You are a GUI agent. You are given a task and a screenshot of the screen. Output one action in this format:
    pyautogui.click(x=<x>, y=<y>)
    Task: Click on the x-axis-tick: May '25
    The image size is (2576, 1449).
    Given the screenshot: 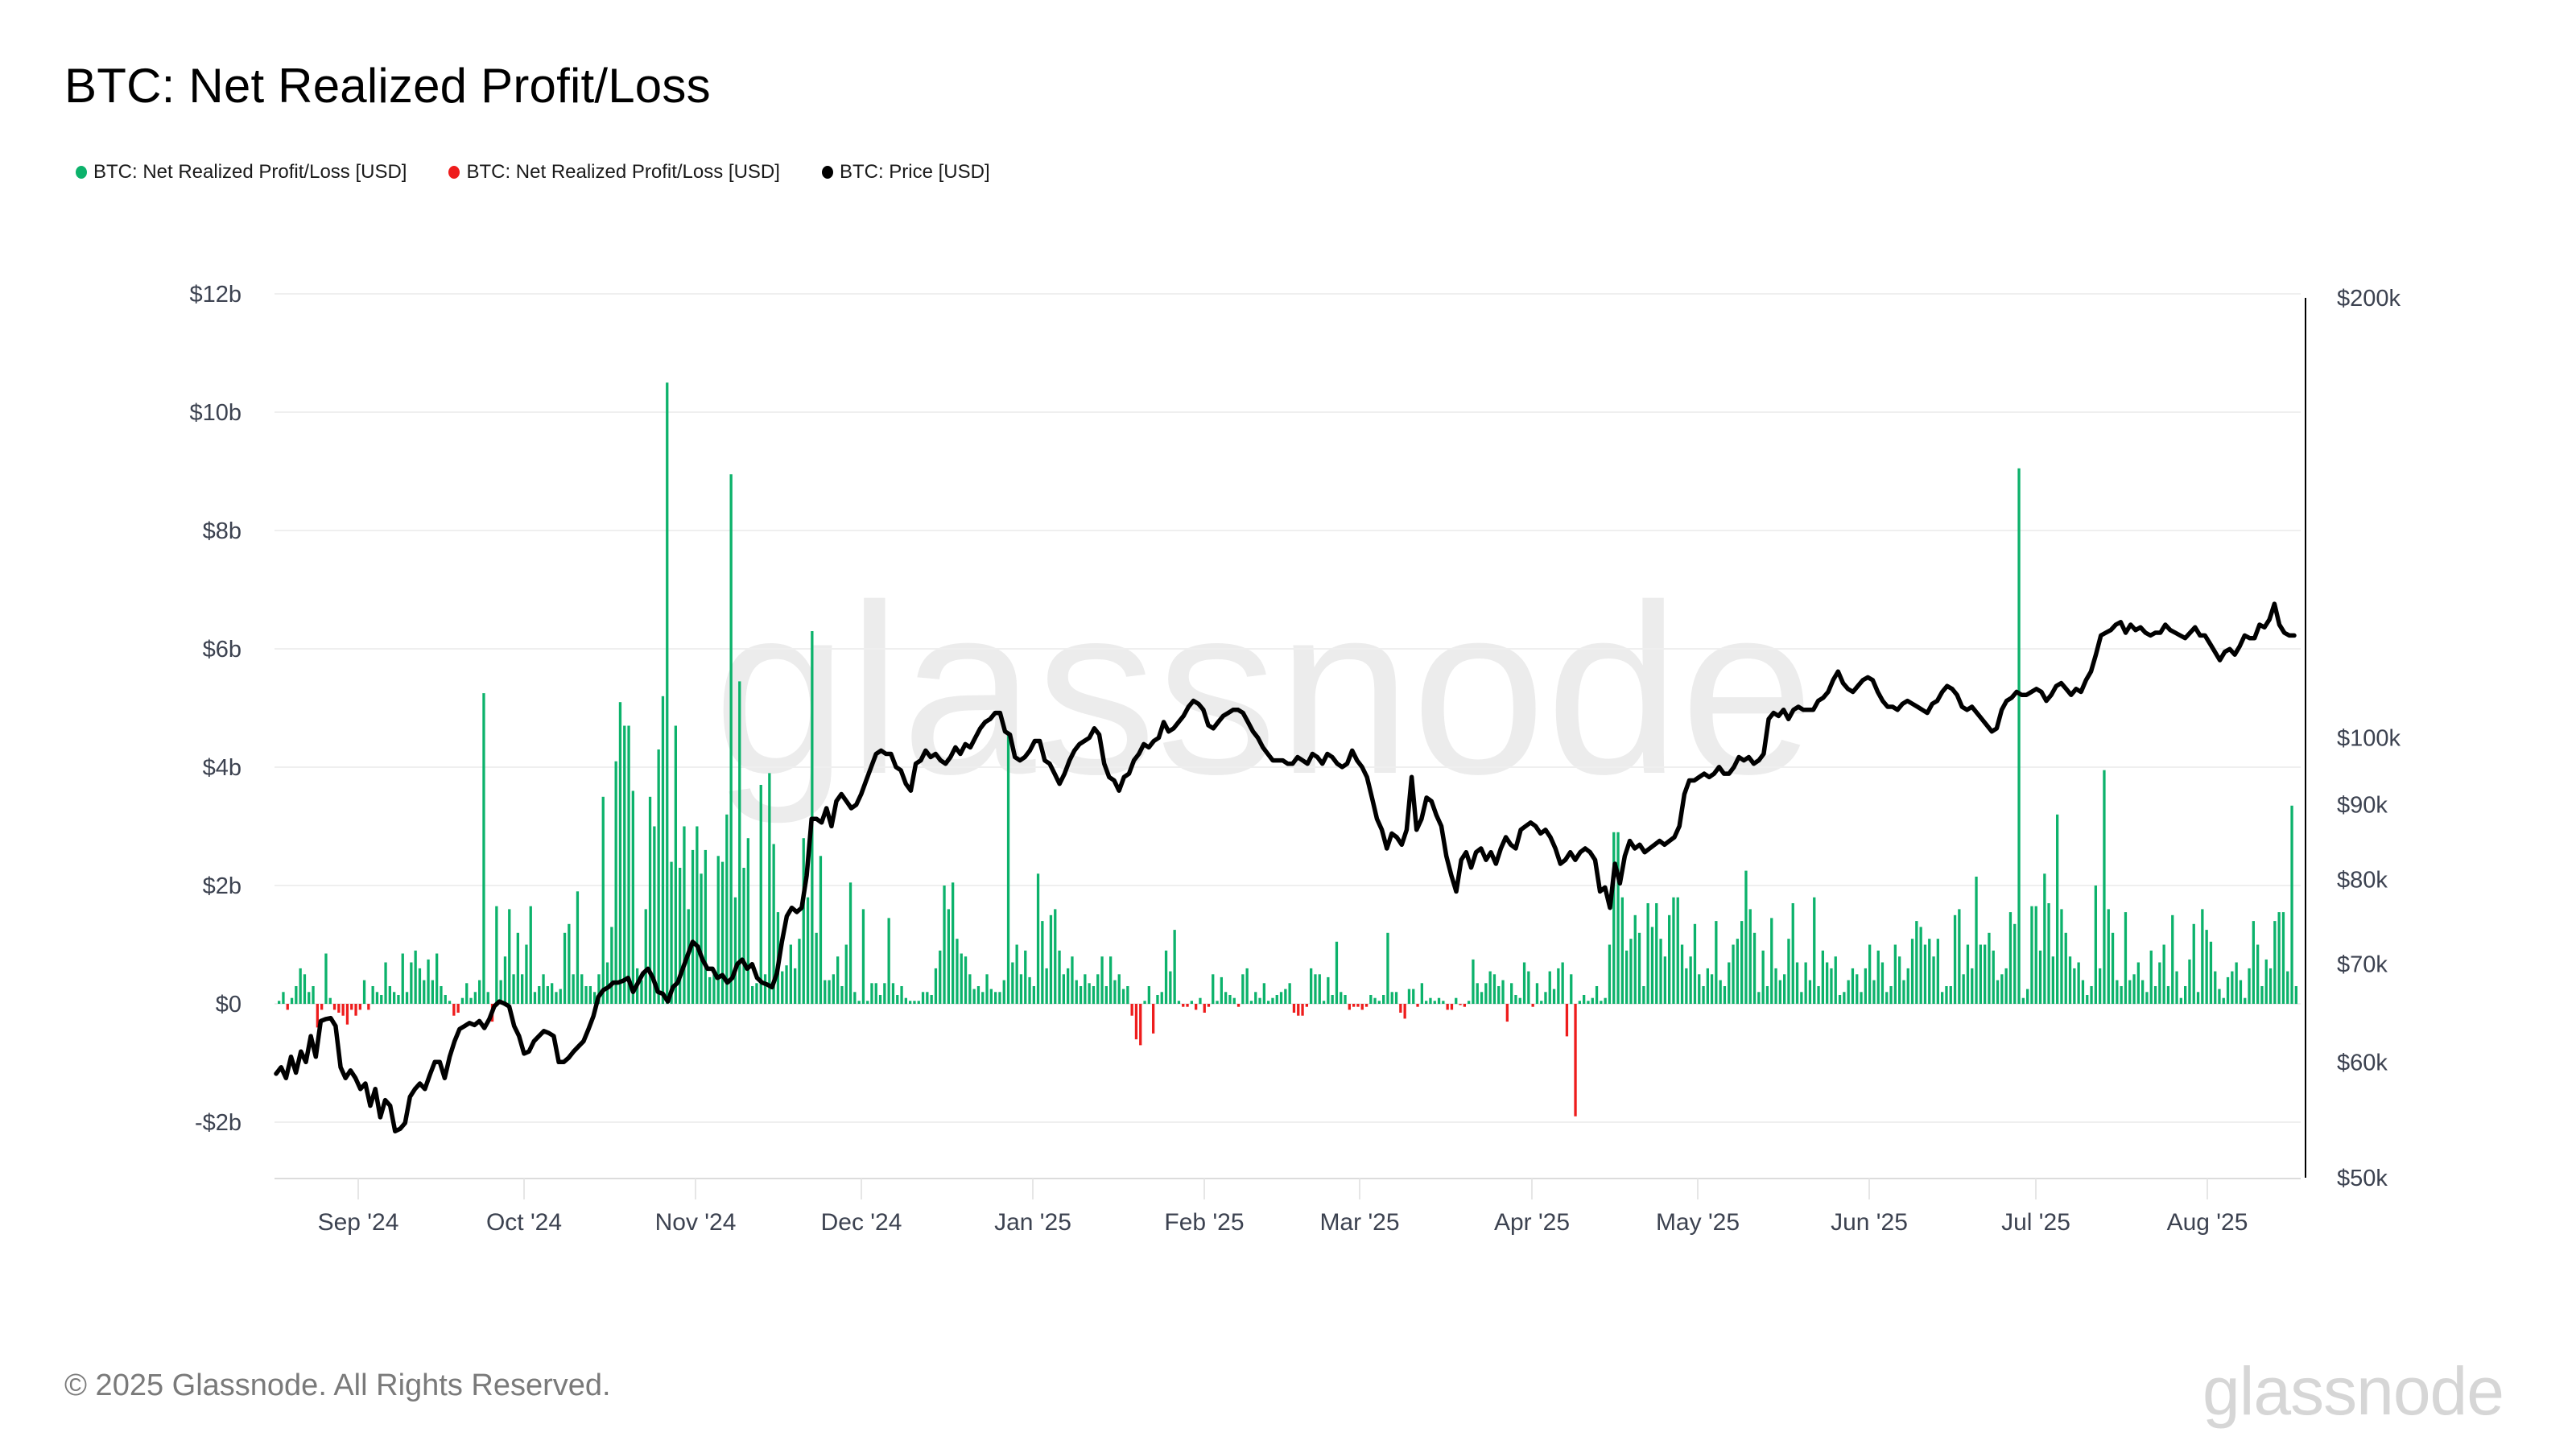 What is the action you would take?
    pyautogui.click(x=1698, y=1222)
    